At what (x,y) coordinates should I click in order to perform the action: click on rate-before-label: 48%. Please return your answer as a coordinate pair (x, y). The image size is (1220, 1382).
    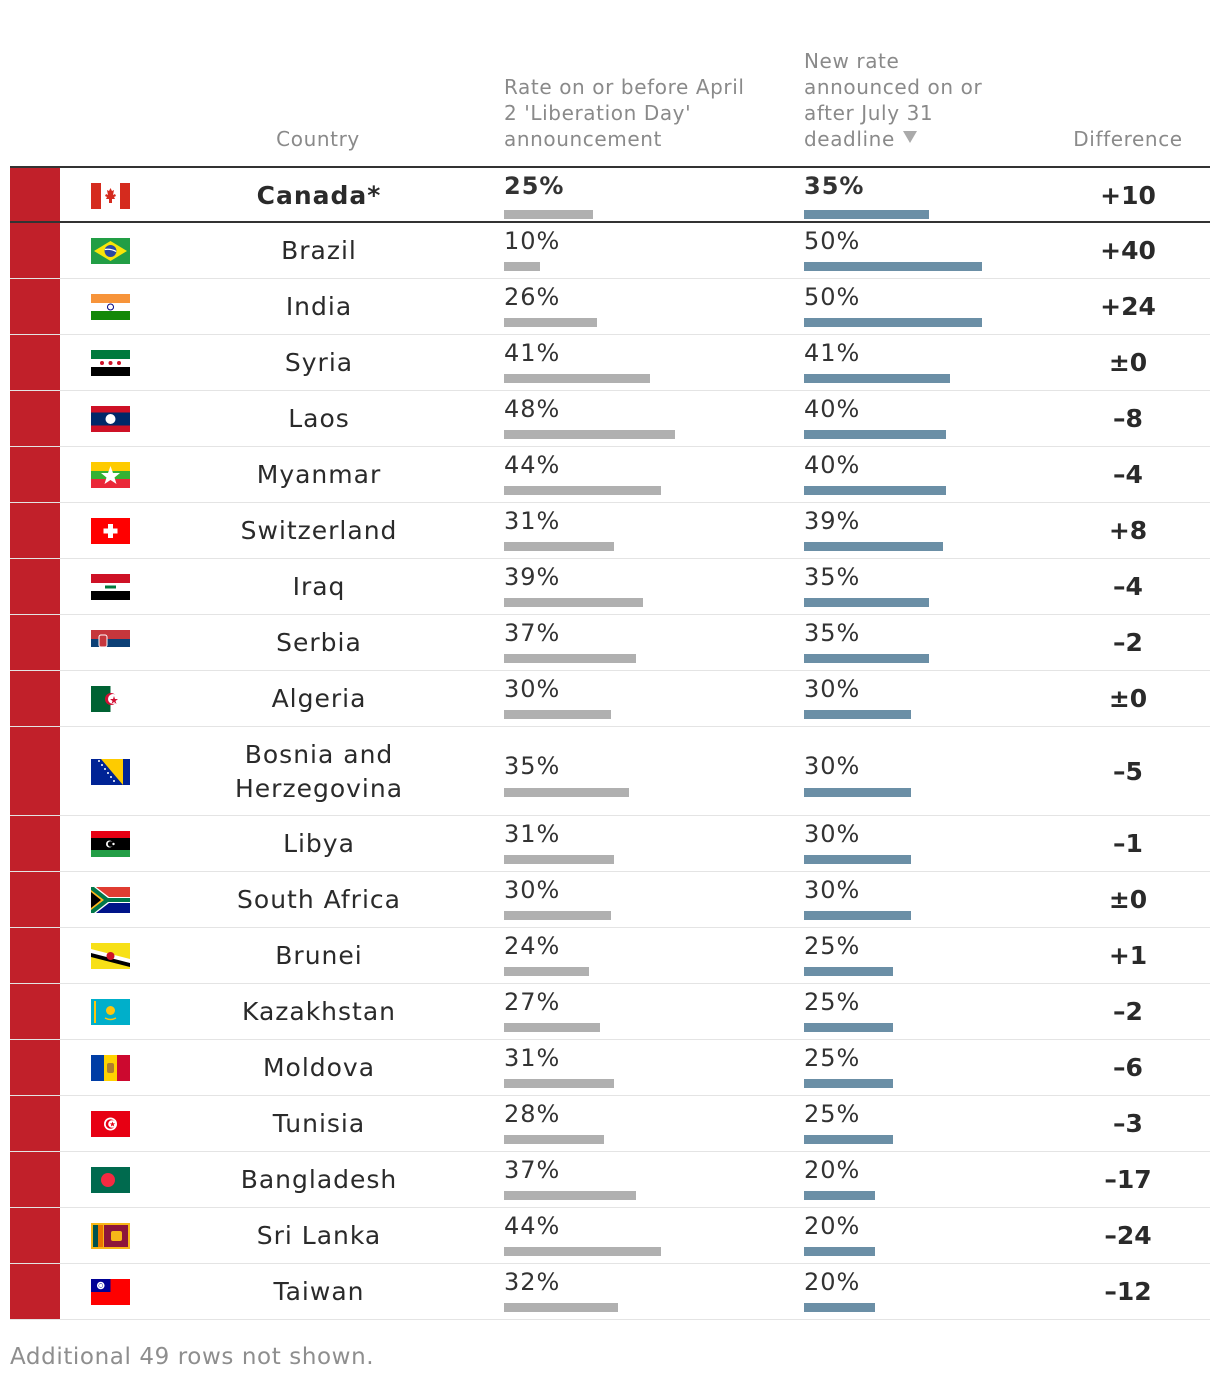
    Looking at the image, I should click on (532, 409).